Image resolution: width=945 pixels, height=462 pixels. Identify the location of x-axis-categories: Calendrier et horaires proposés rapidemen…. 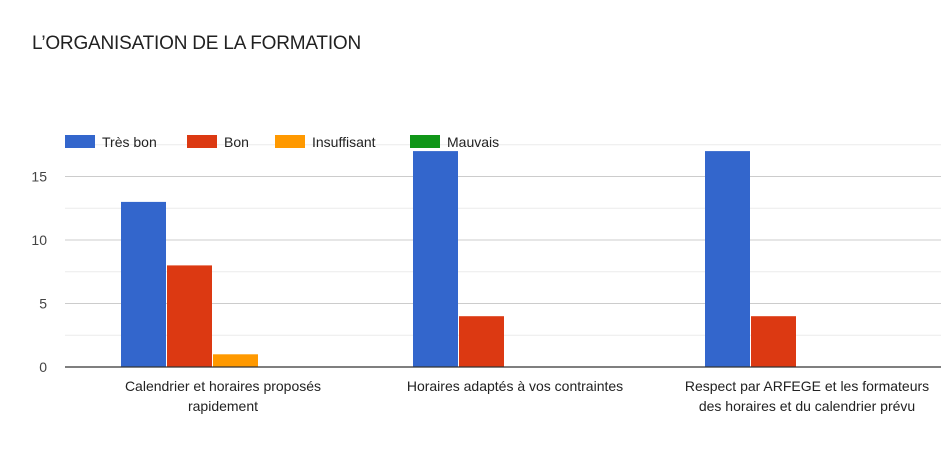
(527, 396).